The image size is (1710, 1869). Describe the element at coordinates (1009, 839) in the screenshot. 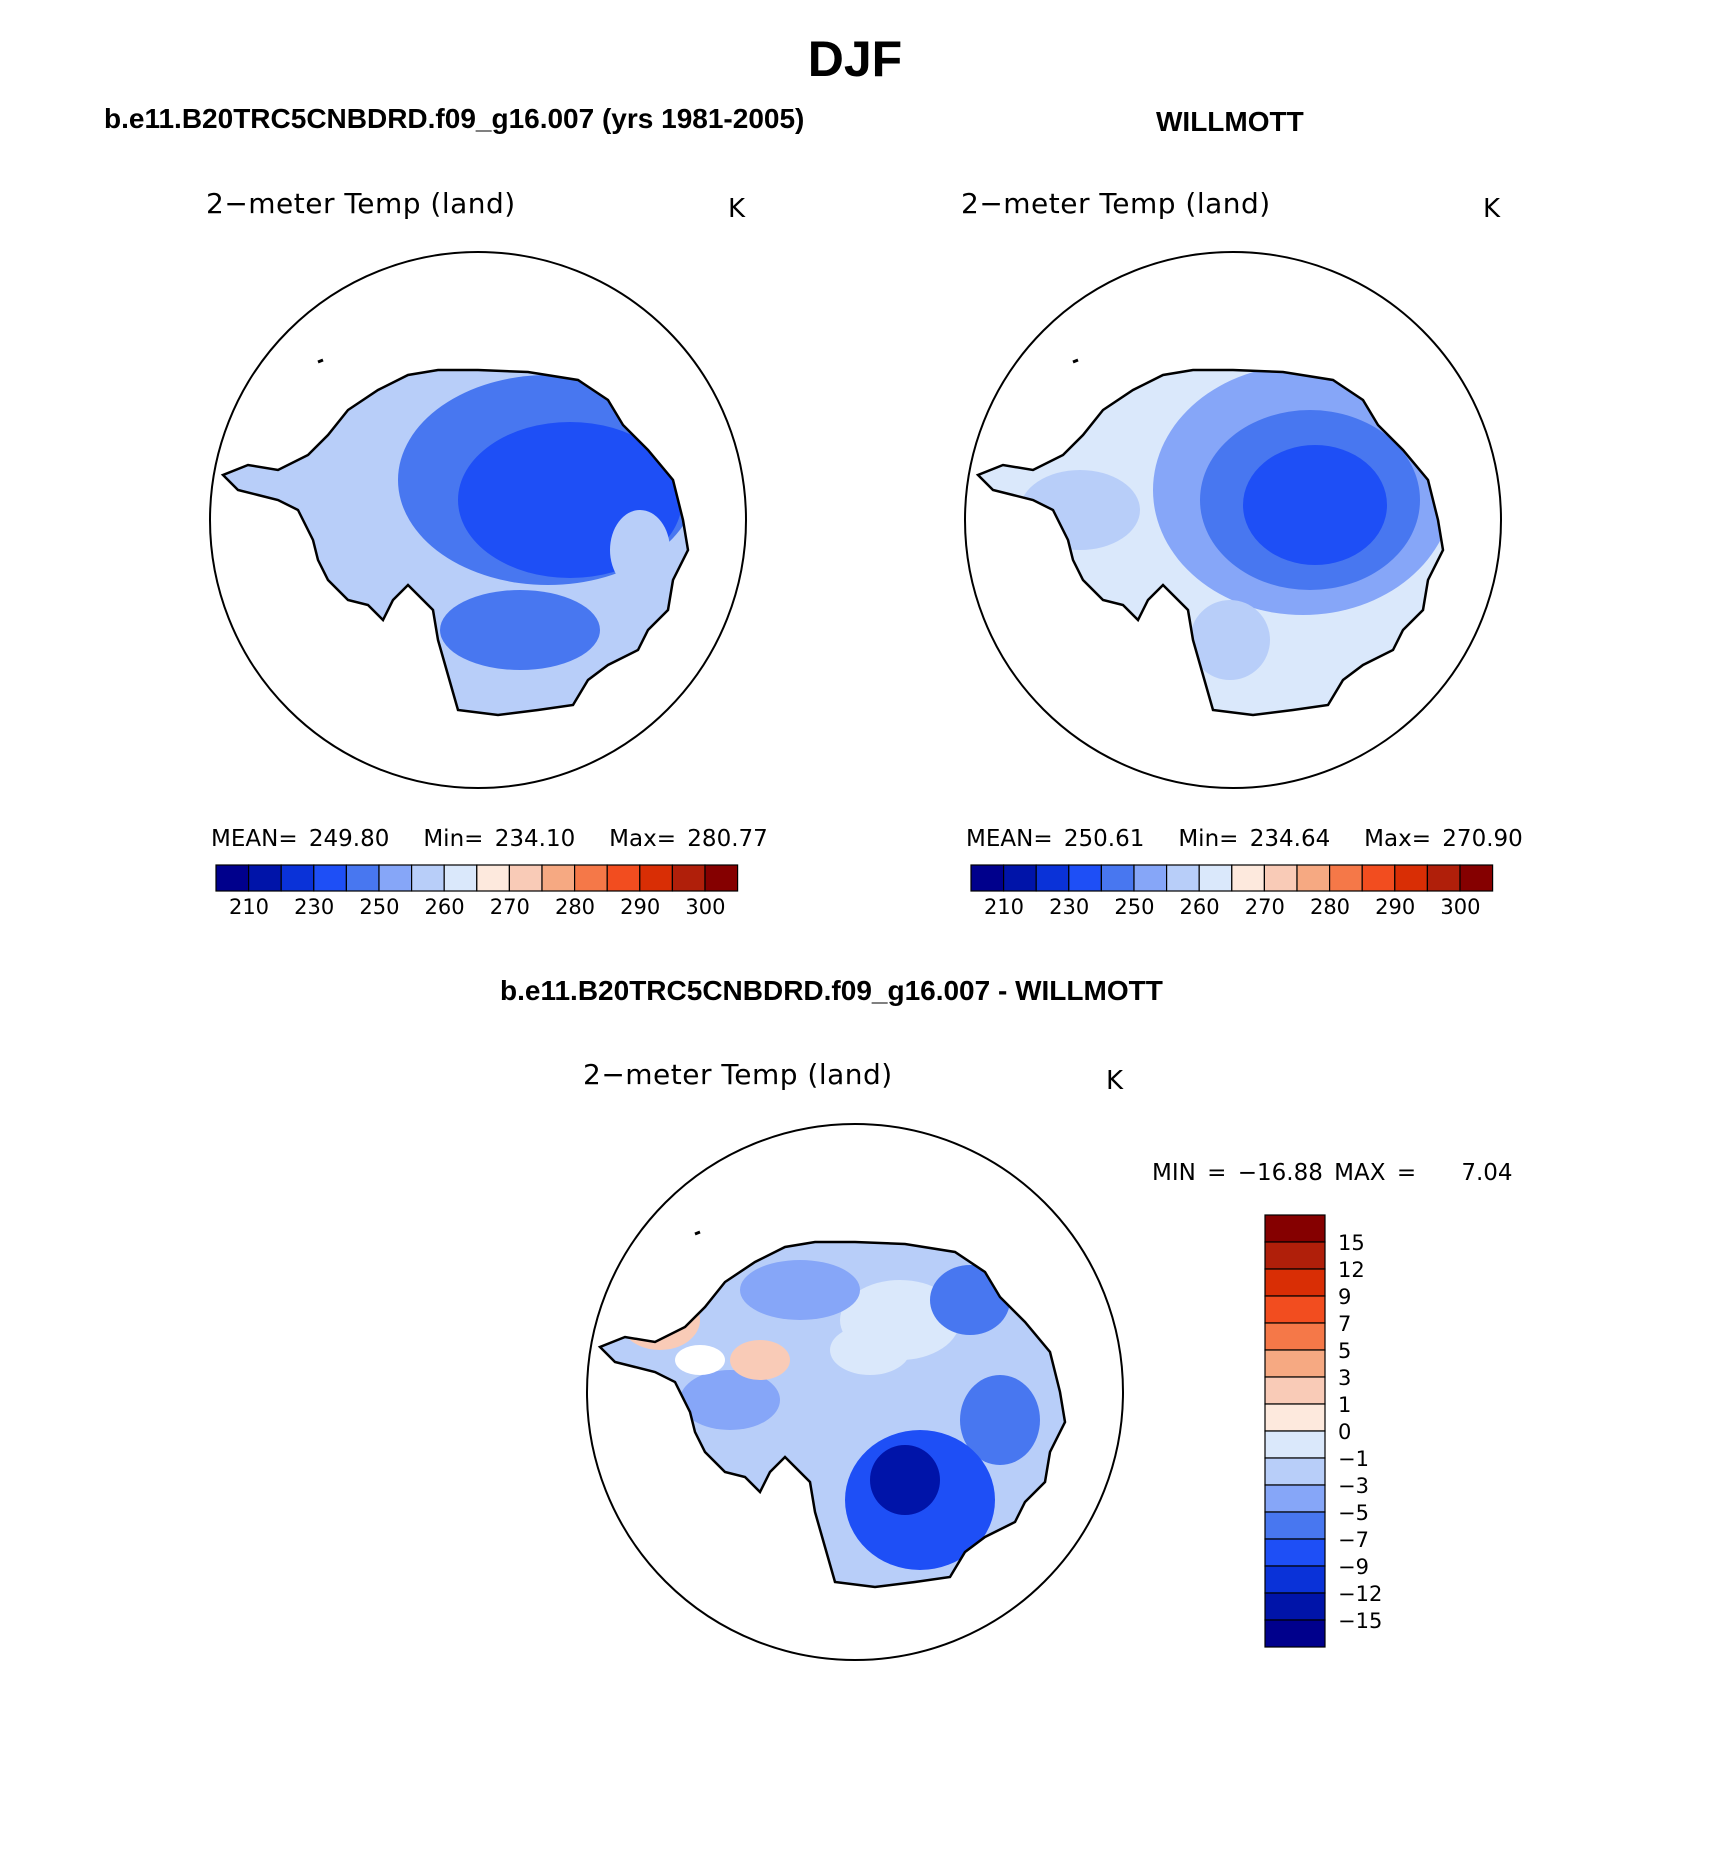

I see `obs-mean-label: MEAN=` at that location.